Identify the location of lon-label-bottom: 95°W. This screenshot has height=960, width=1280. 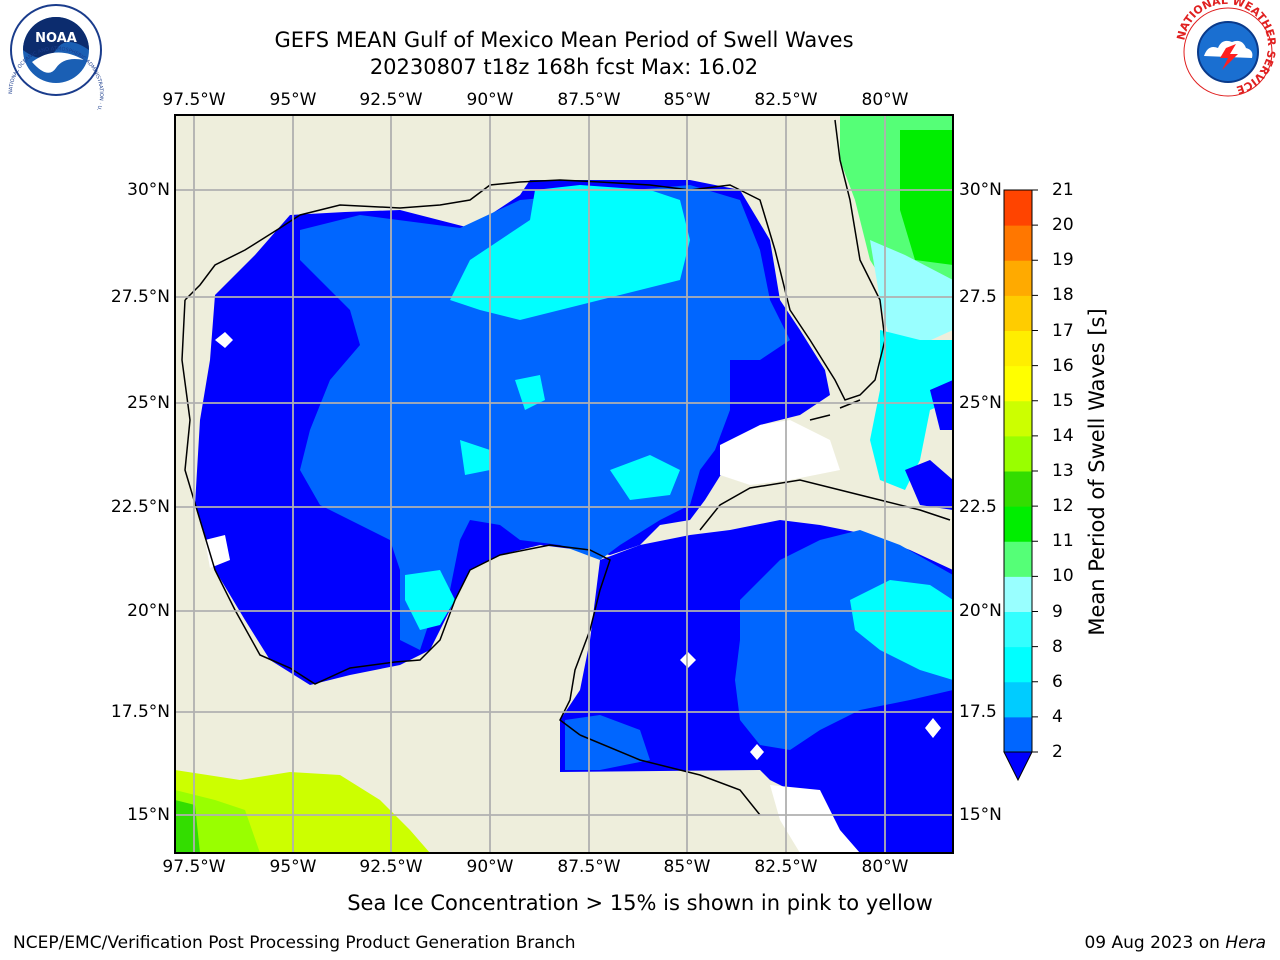
(293, 867).